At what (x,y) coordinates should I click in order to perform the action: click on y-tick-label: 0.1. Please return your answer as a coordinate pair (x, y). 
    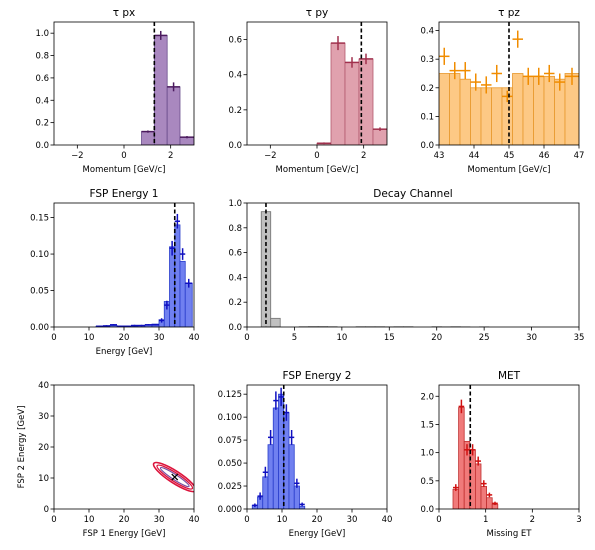
    Looking at the image, I should click on (427, 117).